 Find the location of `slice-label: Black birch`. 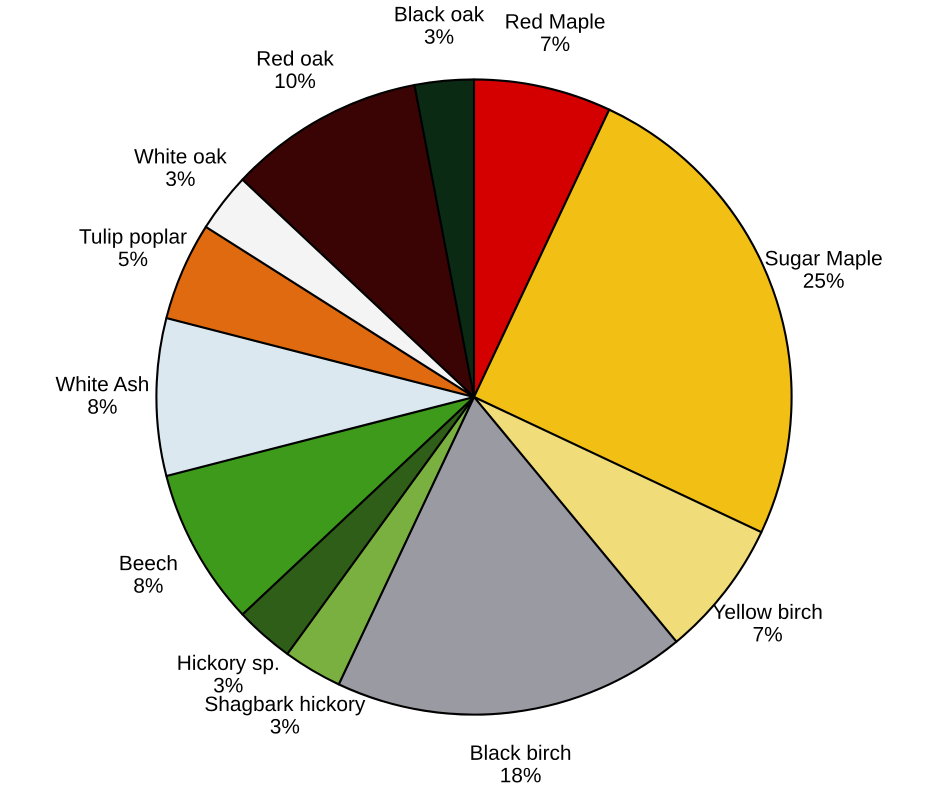

slice-label: Black birch is located at coordinates (520, 752).